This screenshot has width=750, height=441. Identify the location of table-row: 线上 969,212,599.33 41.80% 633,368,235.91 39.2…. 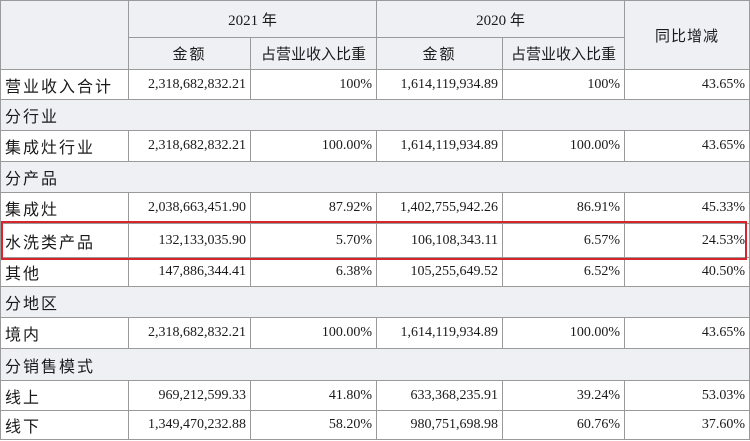
(375, 395).